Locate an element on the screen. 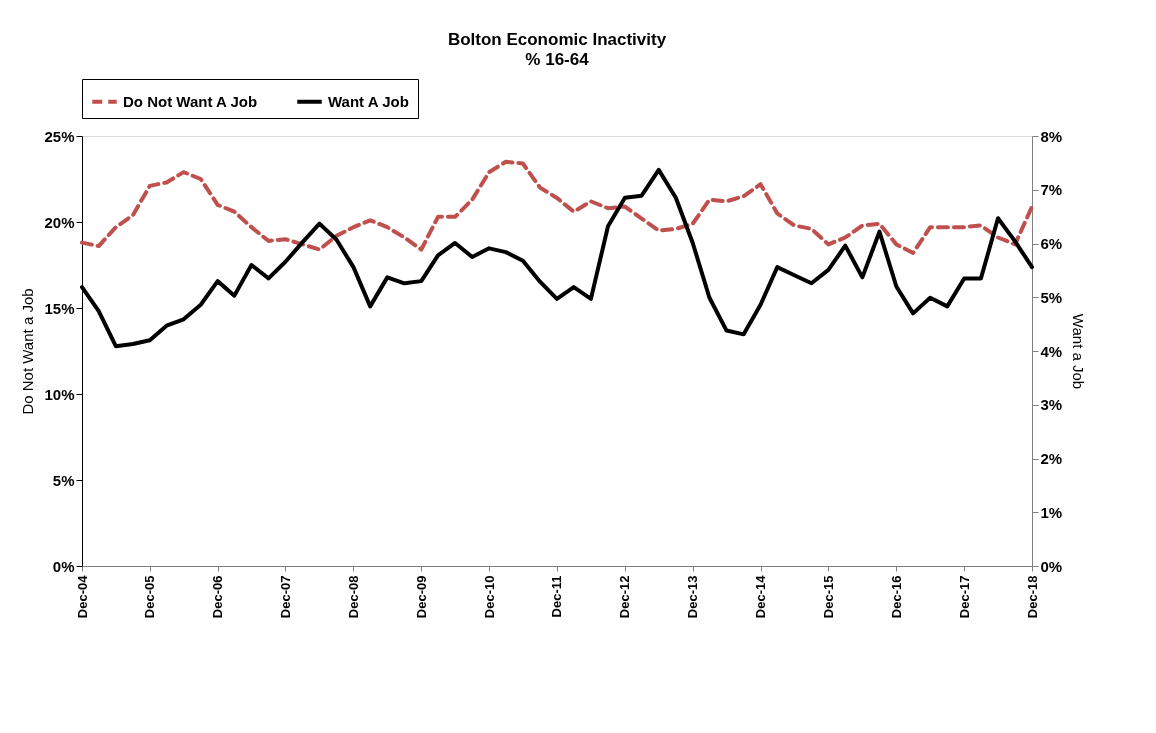  y2-tick-label: 7% is located at coordinates (1051, 190).